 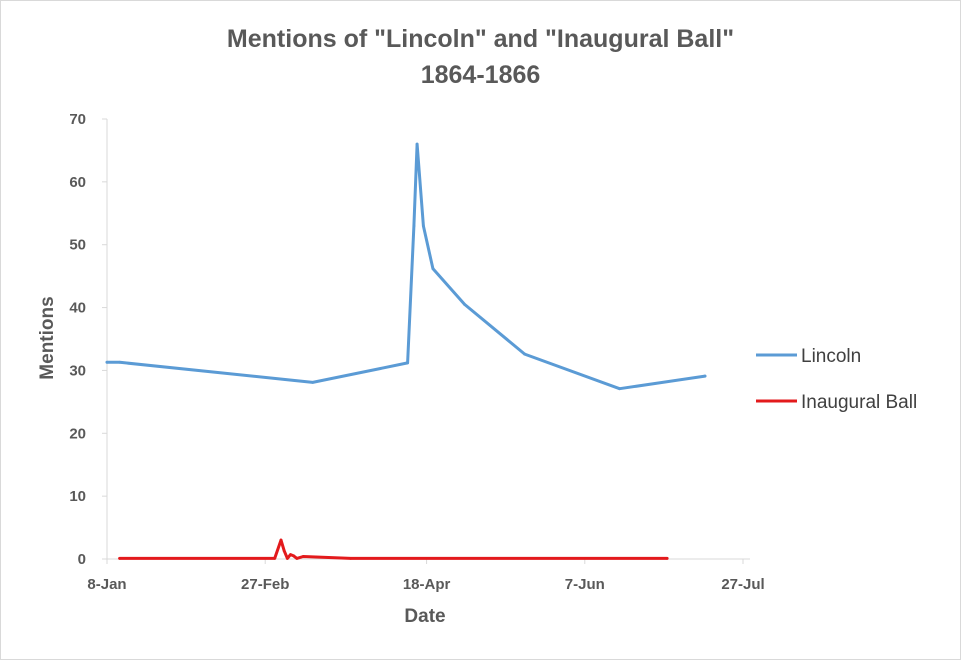 What do you see at coordinates (836, 379) in the screenshot?
I see `legend: Lincoln Inaugural Ball` at bounding box center [836, 379].